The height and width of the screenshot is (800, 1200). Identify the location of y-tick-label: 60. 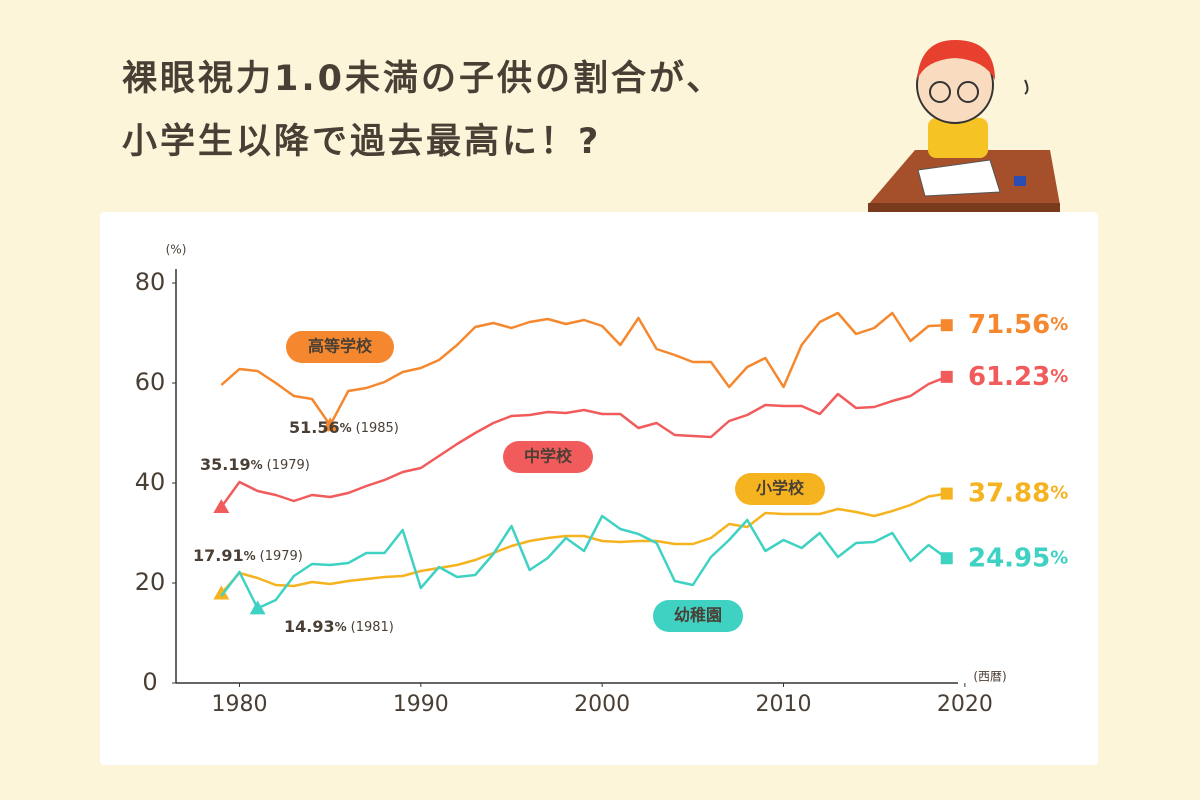
(150, 382).